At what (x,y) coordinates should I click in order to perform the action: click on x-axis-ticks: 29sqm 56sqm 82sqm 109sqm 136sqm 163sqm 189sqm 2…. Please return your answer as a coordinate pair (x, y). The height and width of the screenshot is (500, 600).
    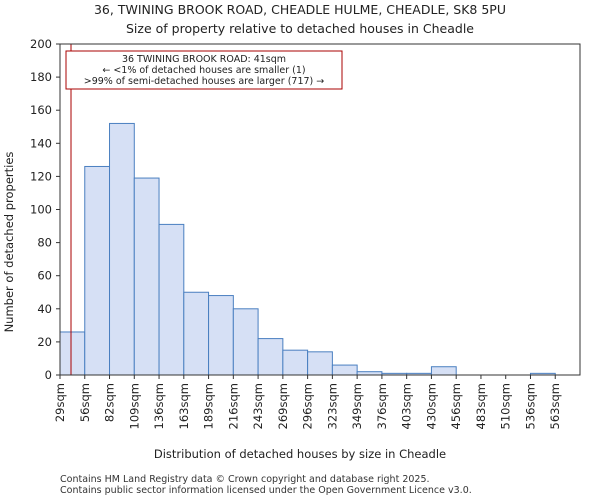
    Looking at the image, I should click on (307, 402).